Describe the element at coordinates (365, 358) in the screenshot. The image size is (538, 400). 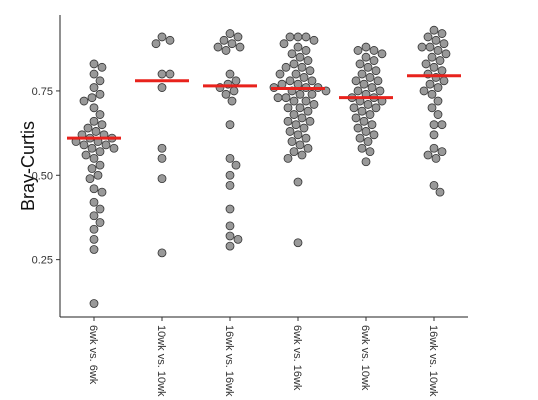
I see `x-tick-label: 6wk vs. 10wk` at that location.